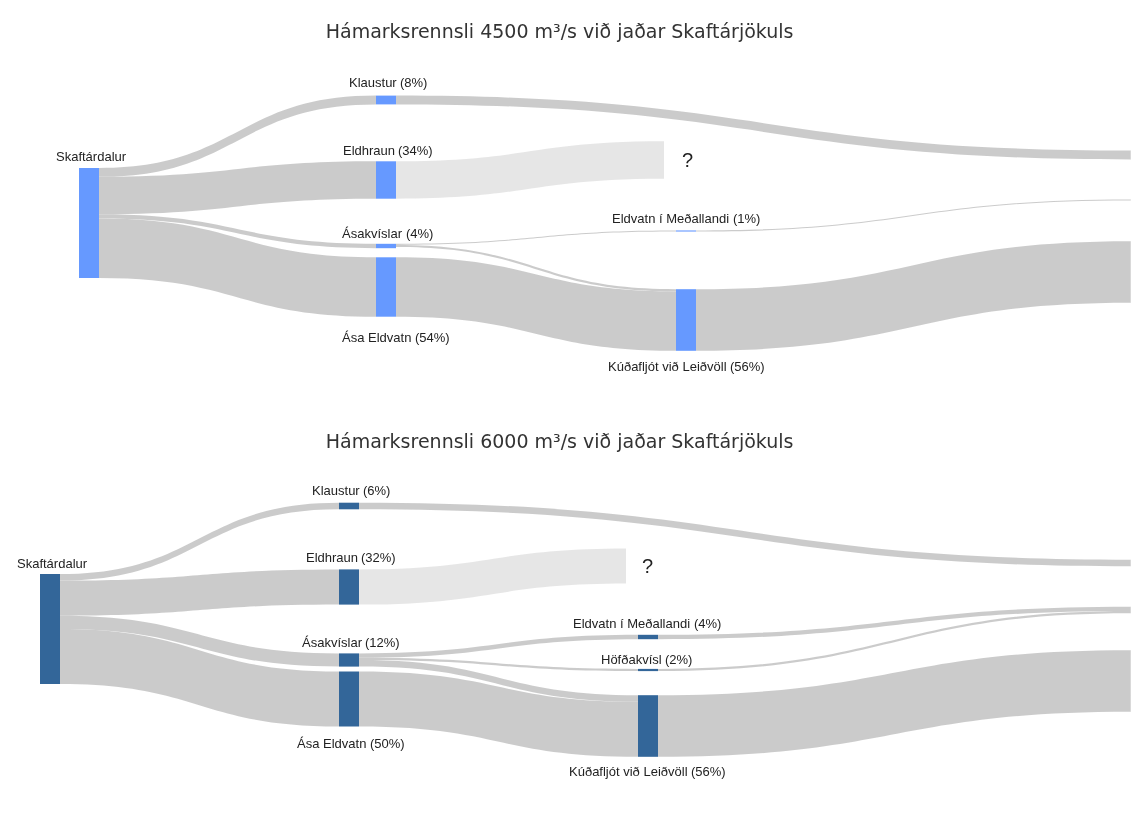  I want to click on text: Hámarksrennsli 6000 m³/s við jaðar Skaftárjökuls, so click(559, 440).